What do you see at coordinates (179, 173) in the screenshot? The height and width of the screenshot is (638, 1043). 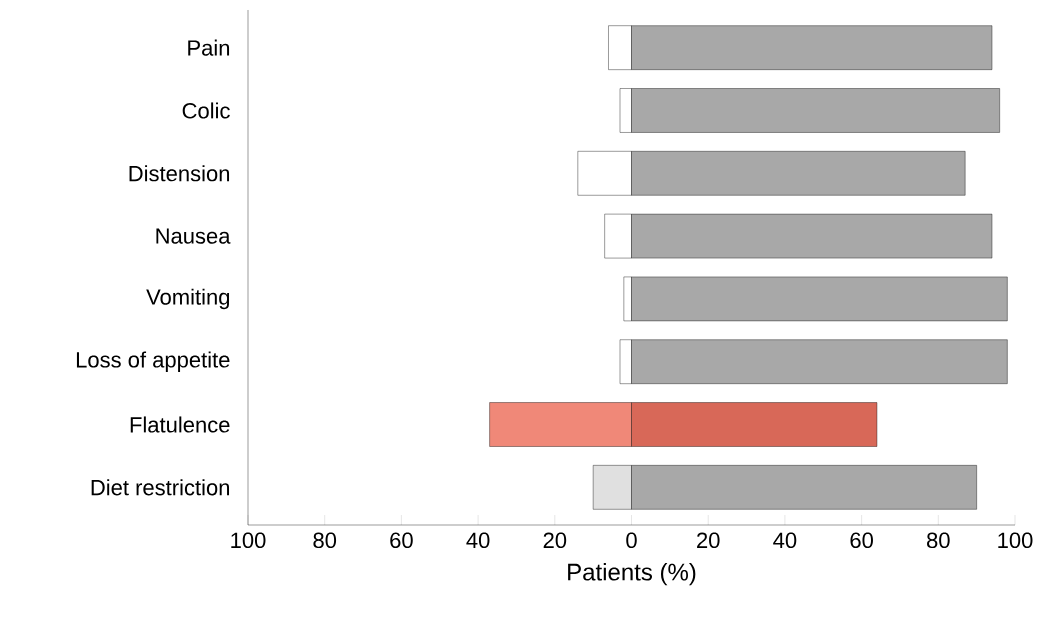 I see `y-tick-label: Distension` at bounding box center [179, 173].